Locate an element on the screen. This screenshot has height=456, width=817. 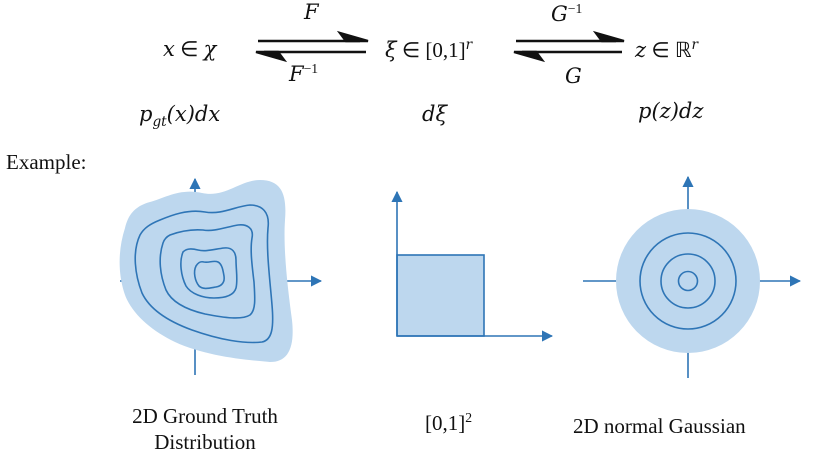
caption-gaussian-text: 2D normal Gaussian is located at coordinates (659, 426).